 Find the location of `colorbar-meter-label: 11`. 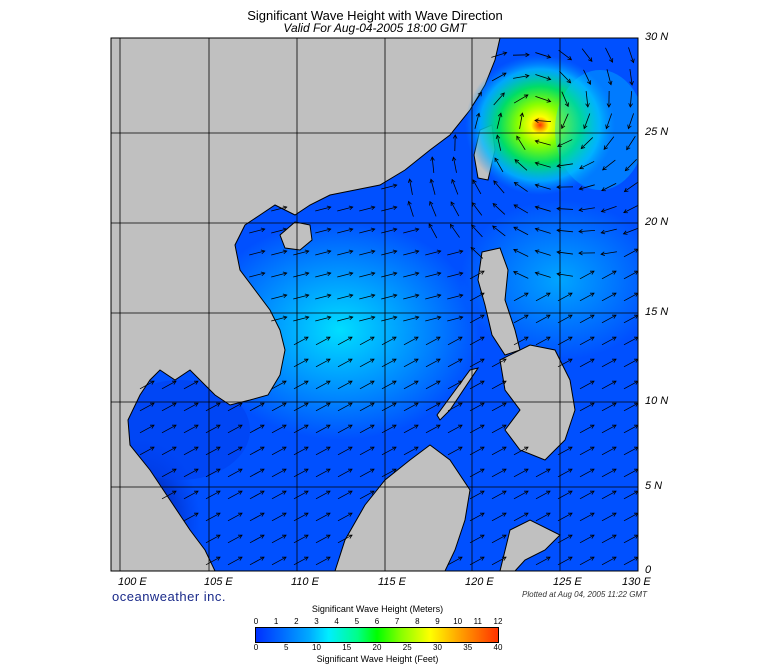

colorbar-meter-label: 11 is located at coordinates (477, 621).